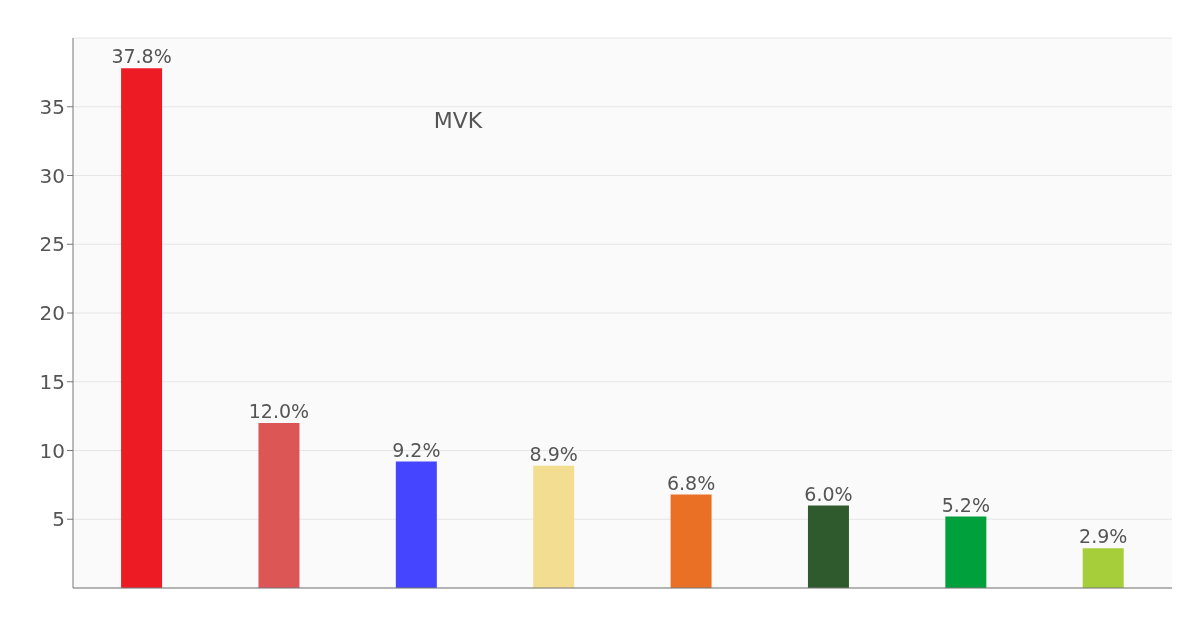  I want to click on y-tick-label: 25, so click(52, 244).